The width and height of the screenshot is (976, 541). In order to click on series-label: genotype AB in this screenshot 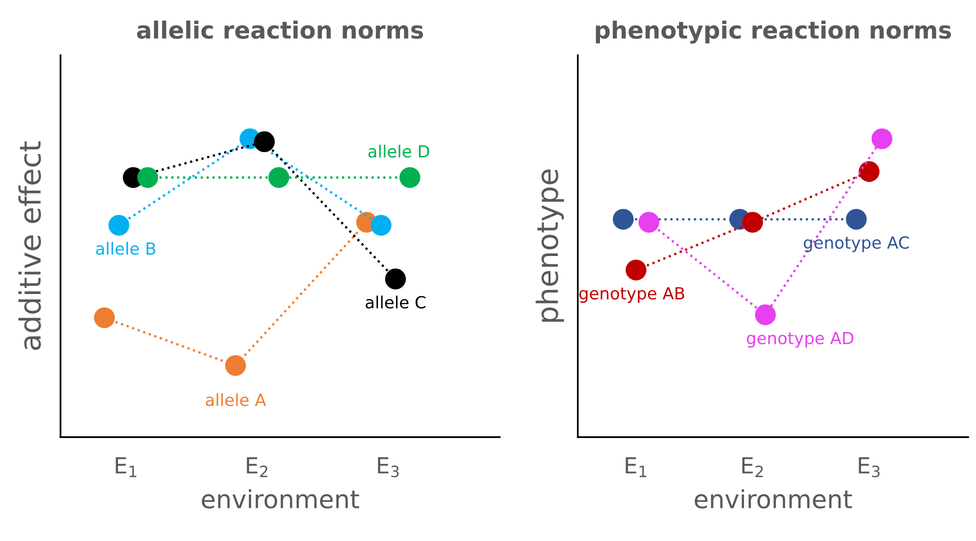, I will do `click(631, 295)`.